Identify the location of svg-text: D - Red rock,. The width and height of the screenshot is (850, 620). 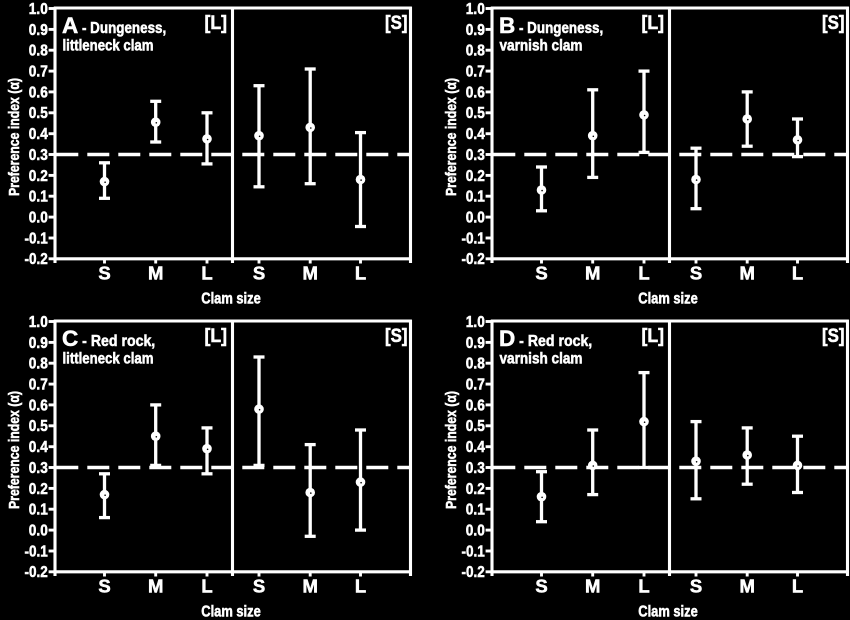
(545, 338).